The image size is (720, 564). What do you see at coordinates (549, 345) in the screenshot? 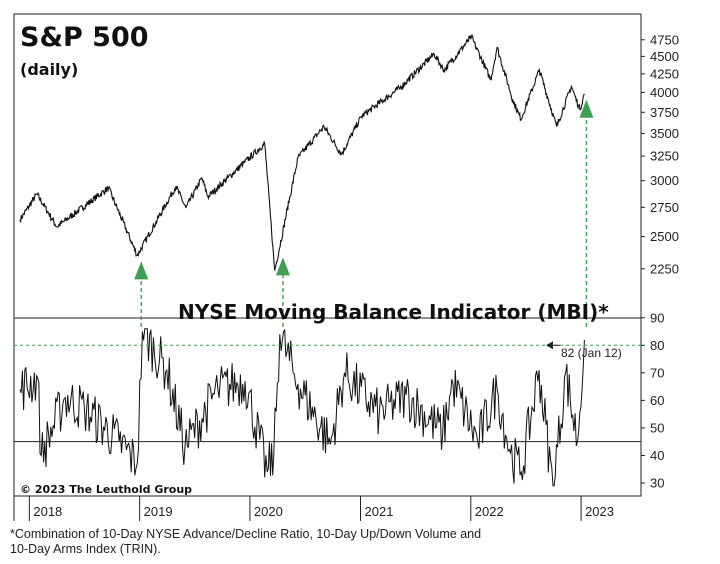
I see `annotation-pointer` at bounding box center [549, 345].